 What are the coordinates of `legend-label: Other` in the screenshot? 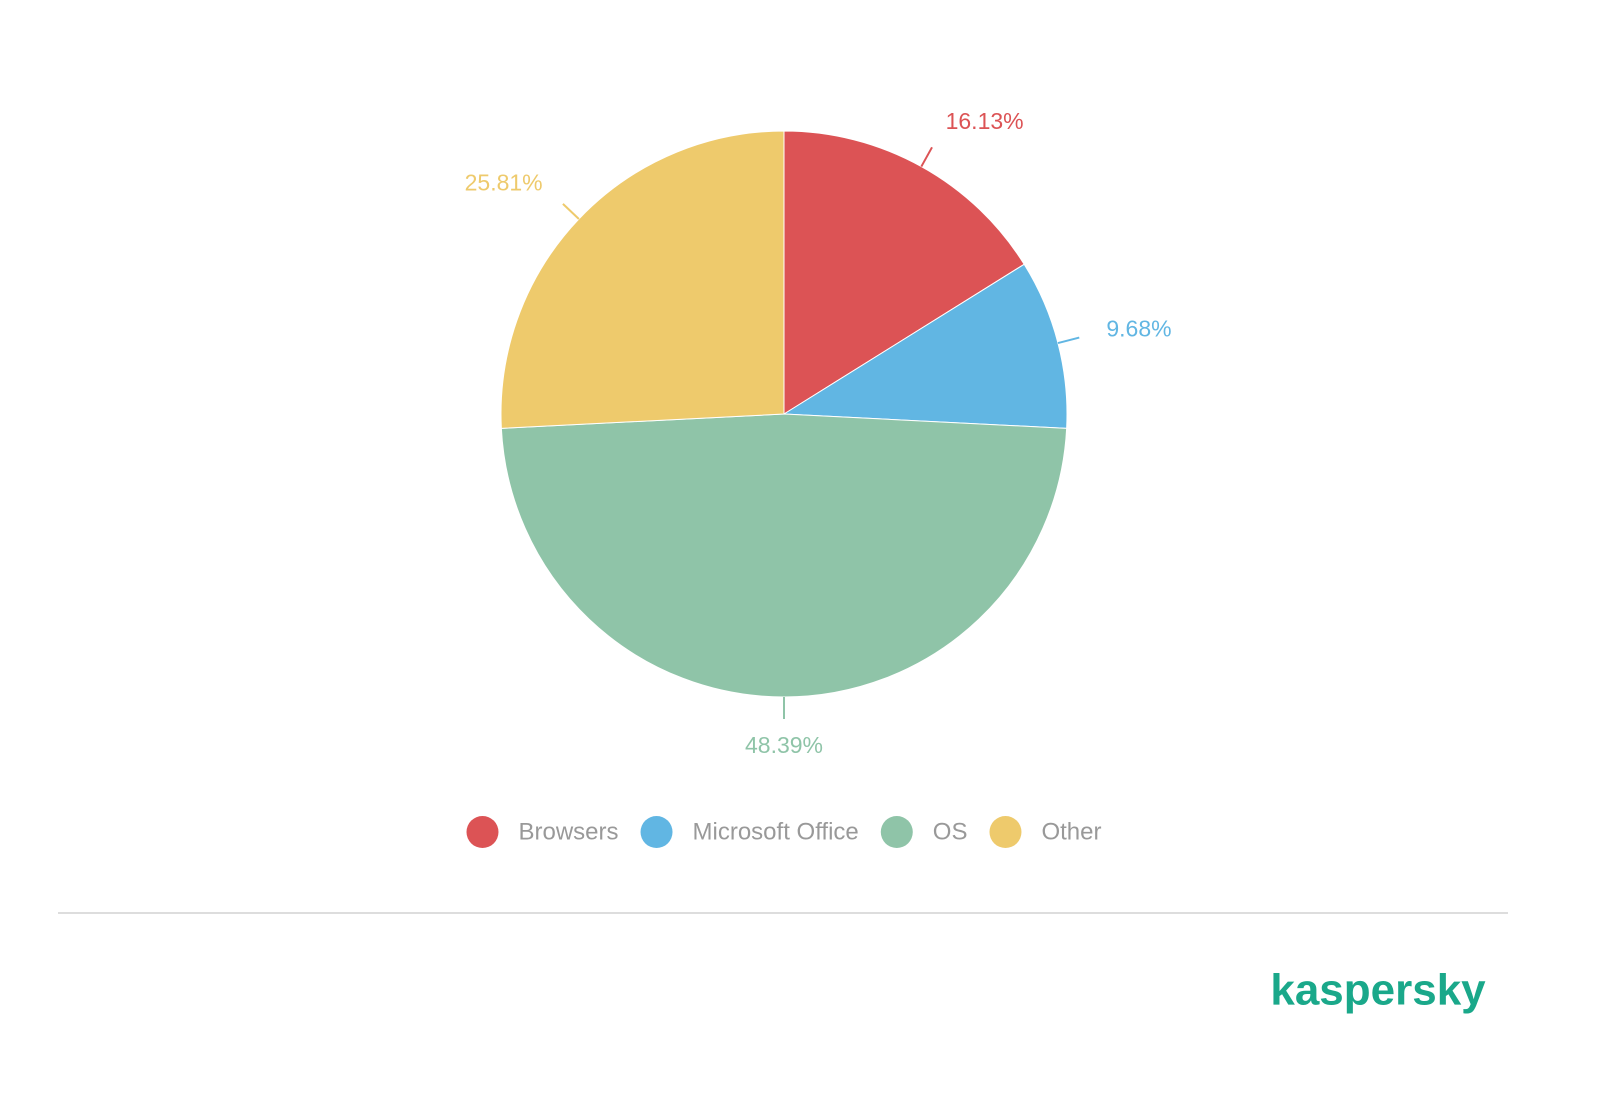 It's located at (1071, 831).